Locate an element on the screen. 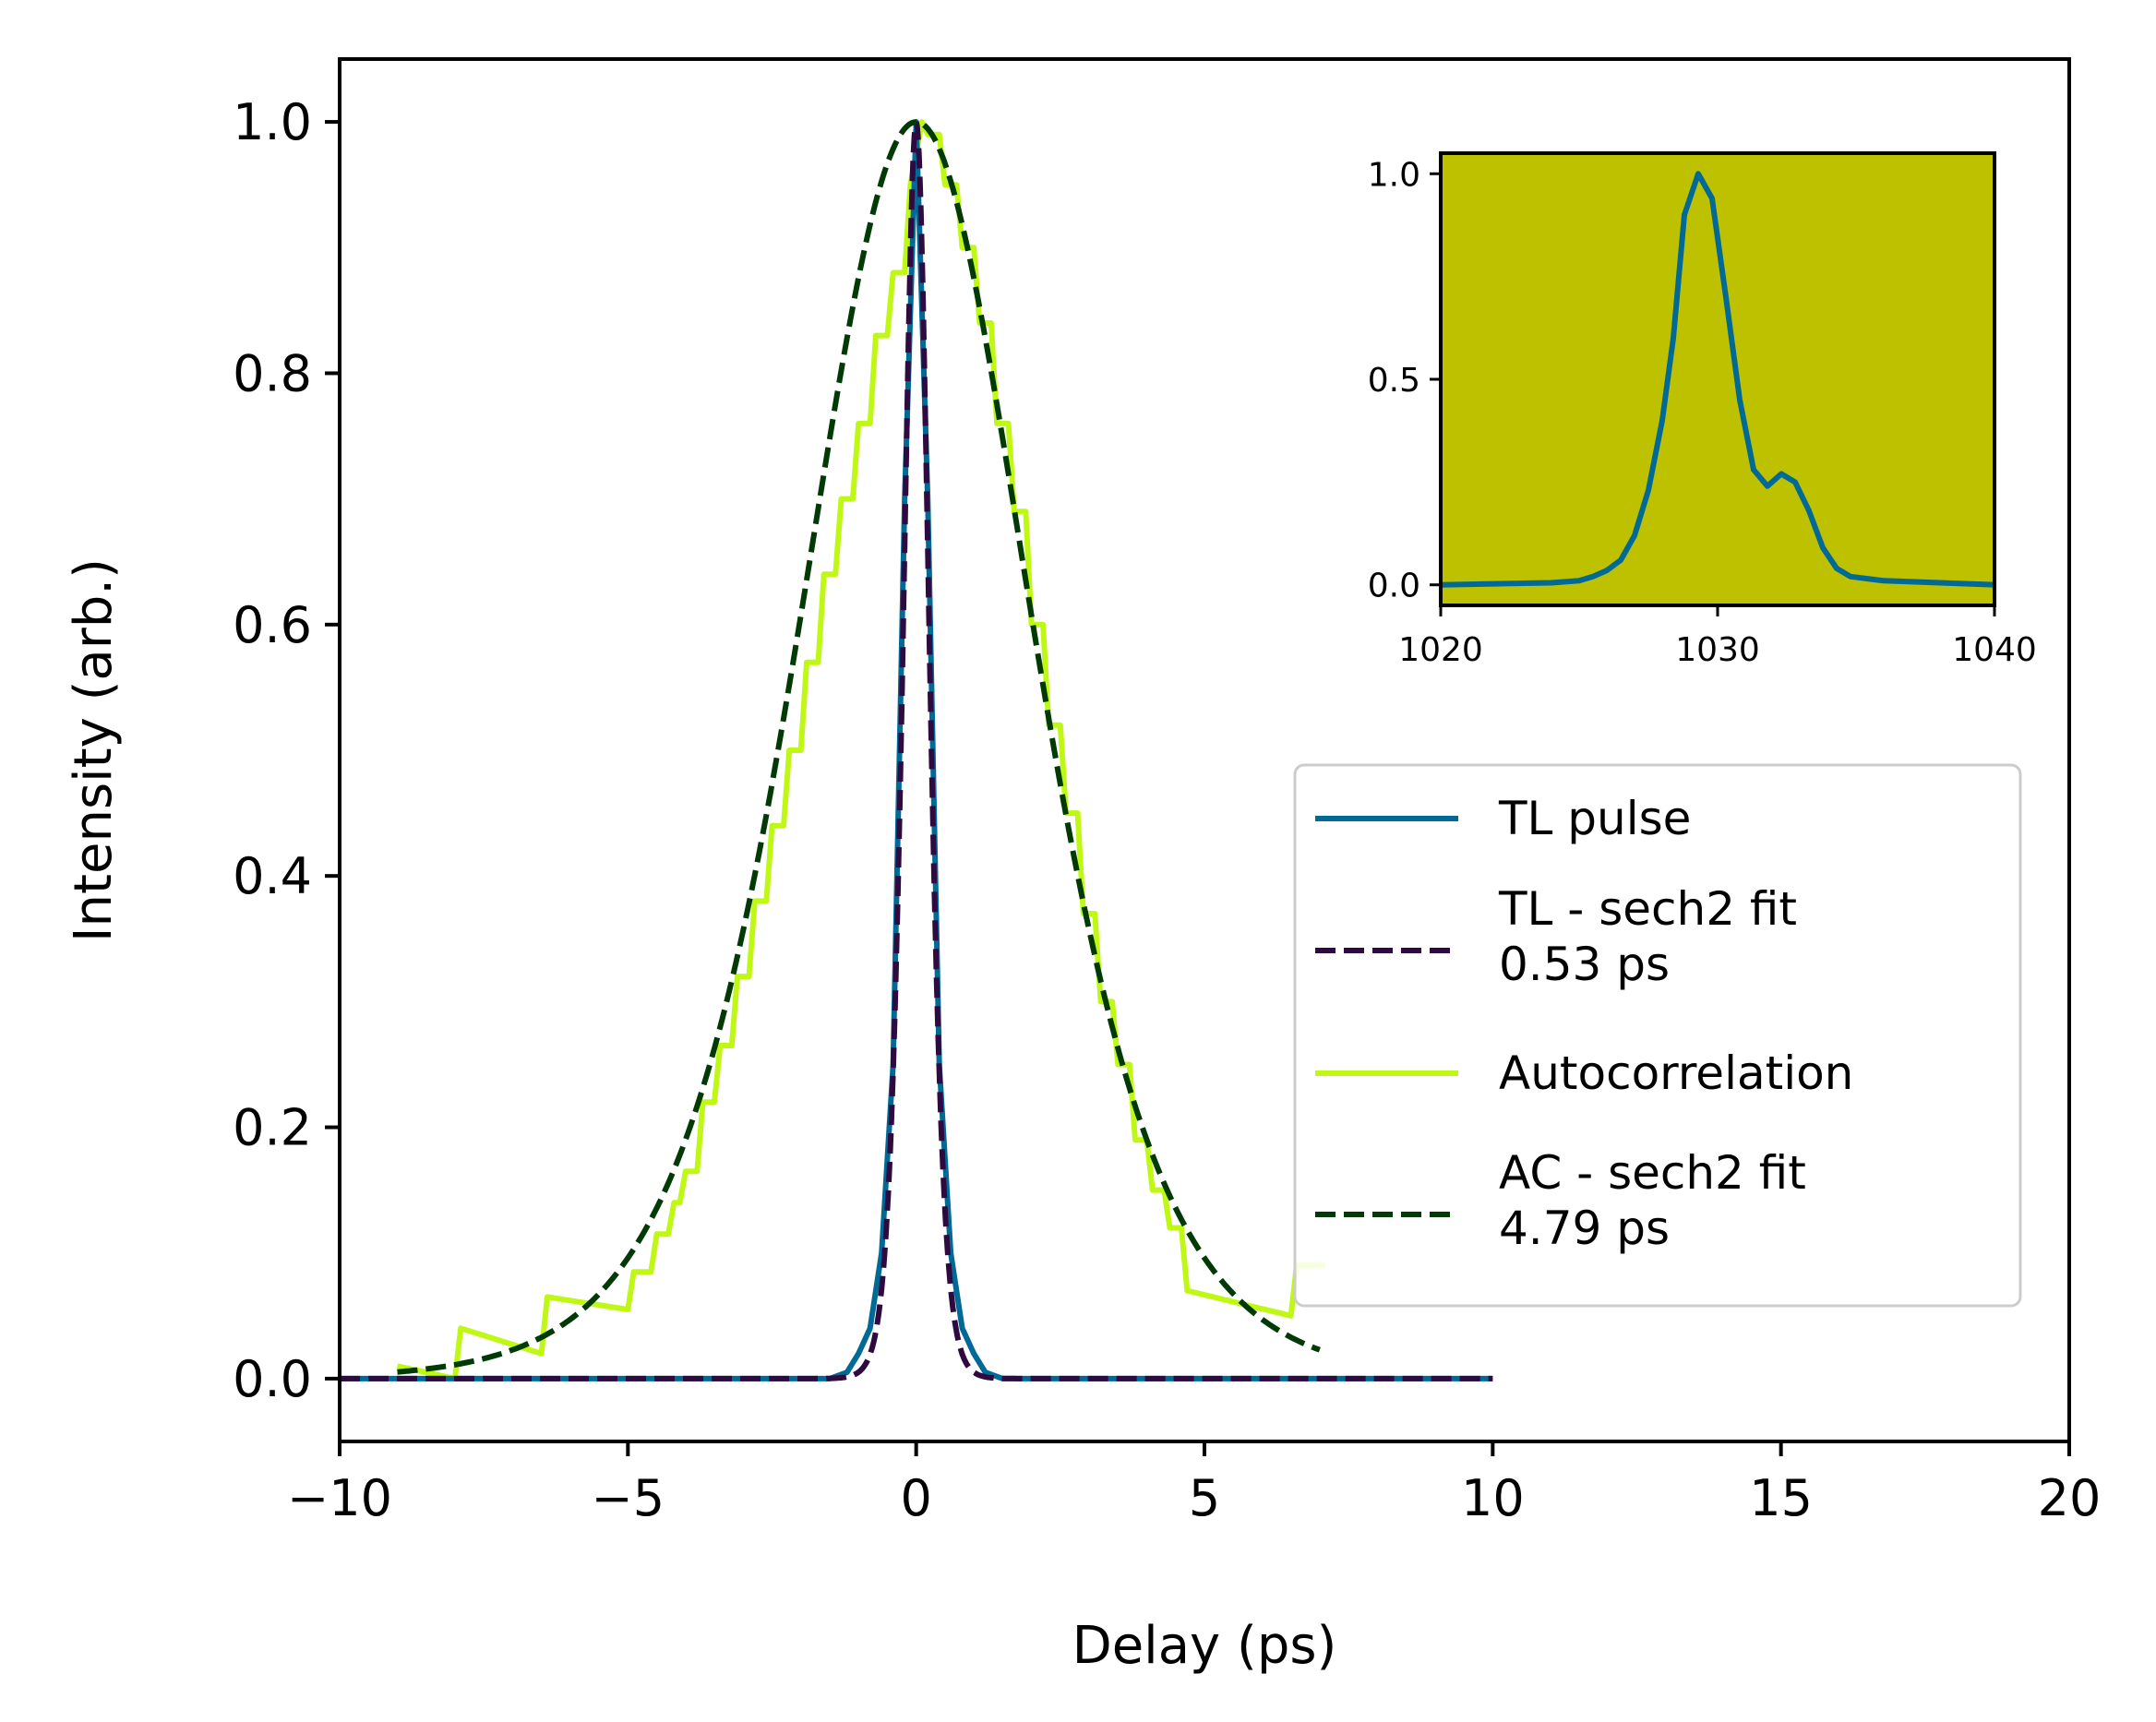 The height and width of the screenshot is (1722, 2156). inset-x-ticks: 1020 1030 1040 is located at coordinates (1717, 637).